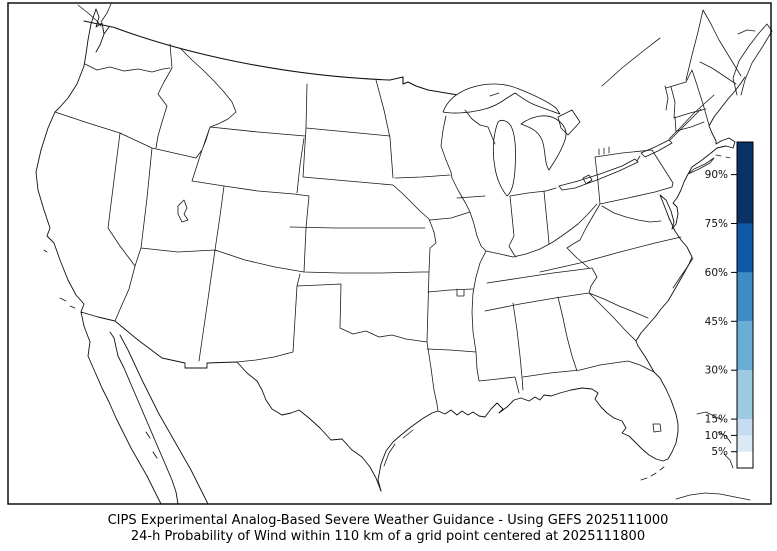 This screenshot has height=551, width=777. I want to click on colorbar-tick-label: 15%, so click(716, 420).